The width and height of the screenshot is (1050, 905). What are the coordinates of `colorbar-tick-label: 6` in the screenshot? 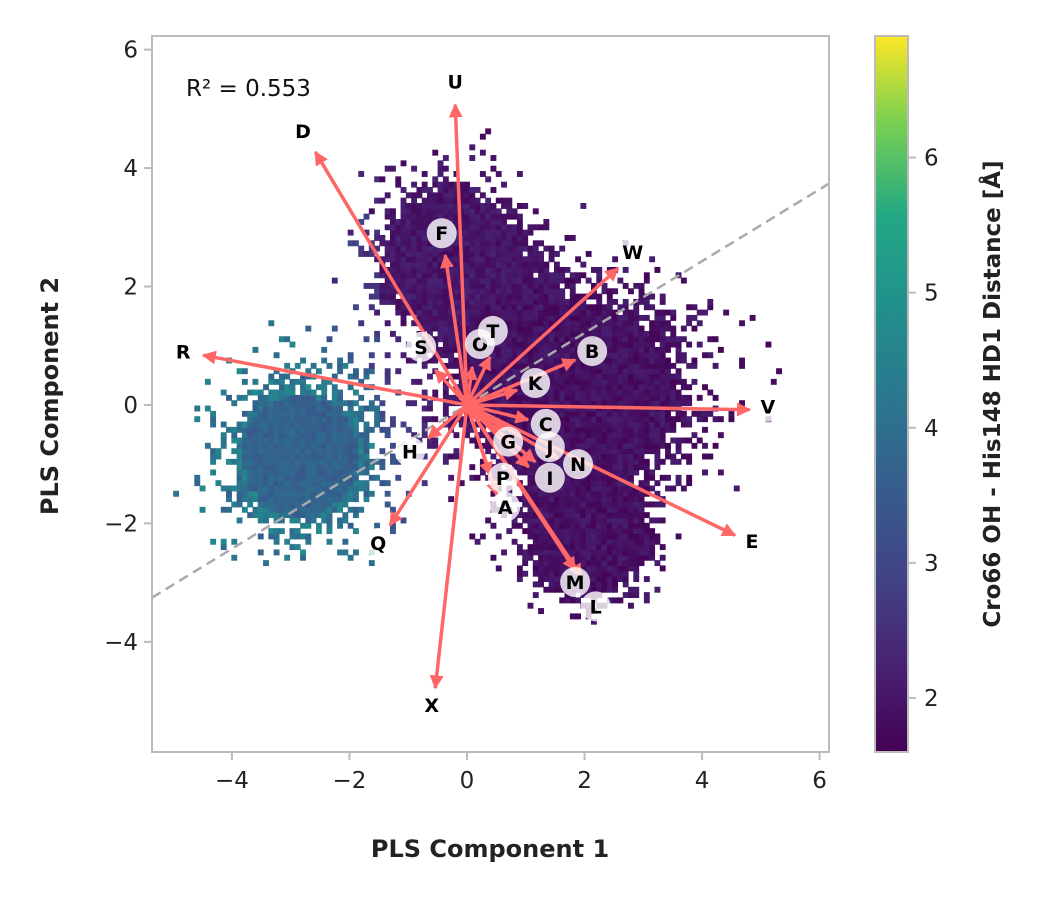 It's located at (931, 159).